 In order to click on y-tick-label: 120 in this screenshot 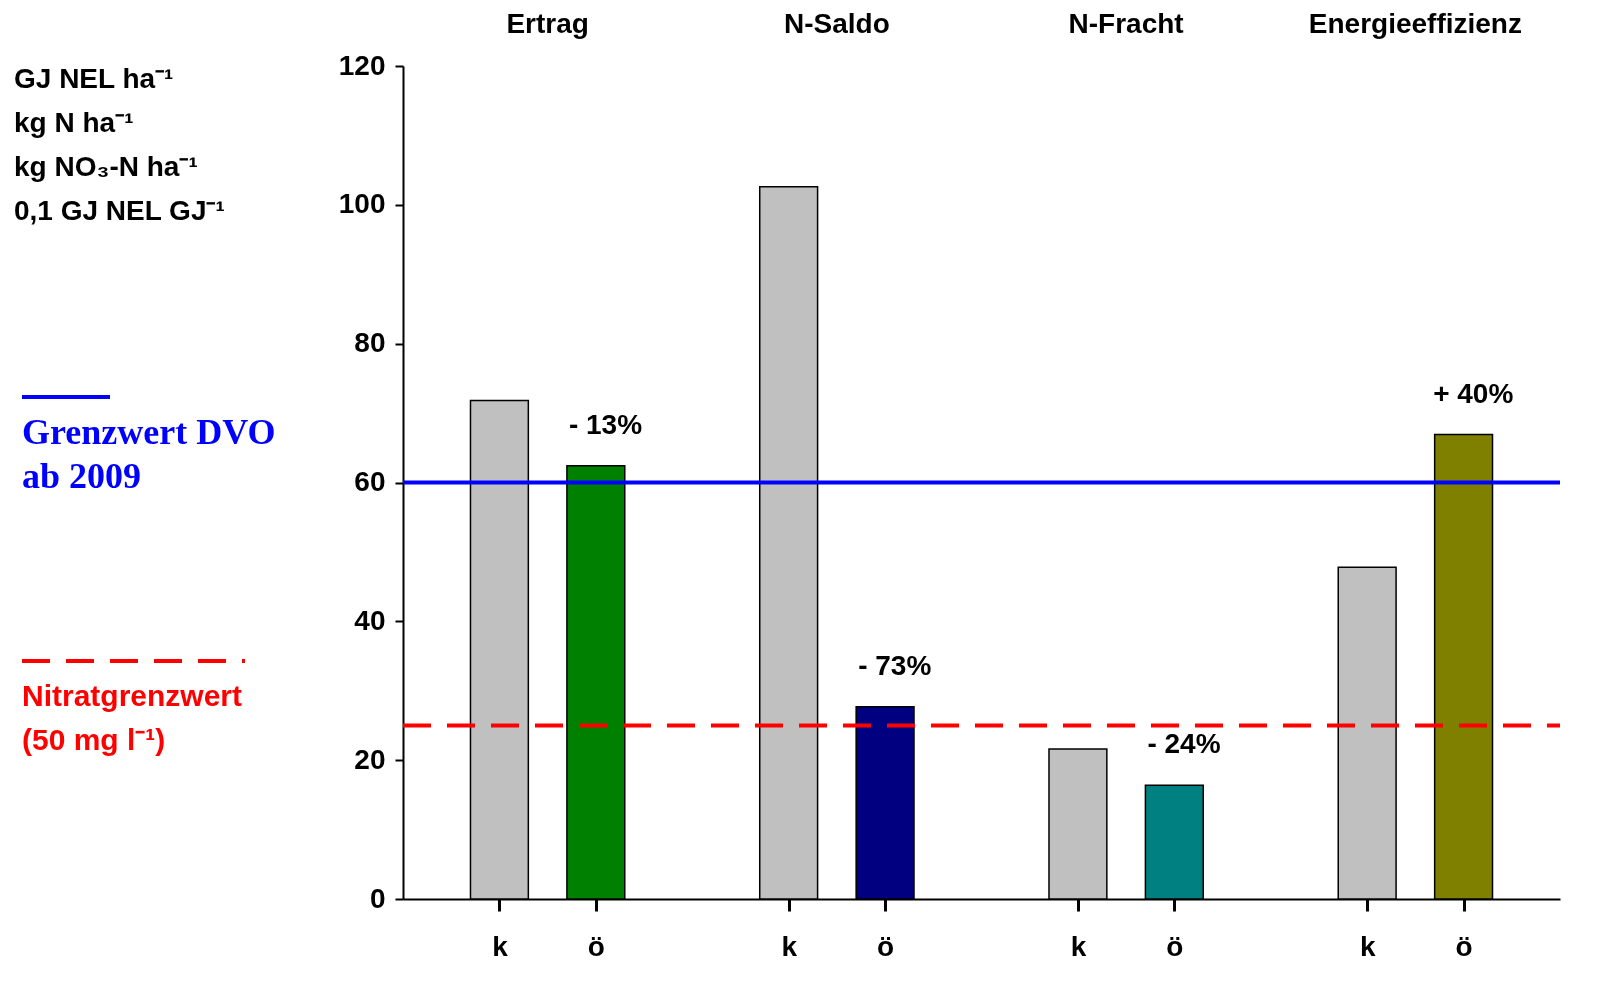, I will do `click(362, 65)`.